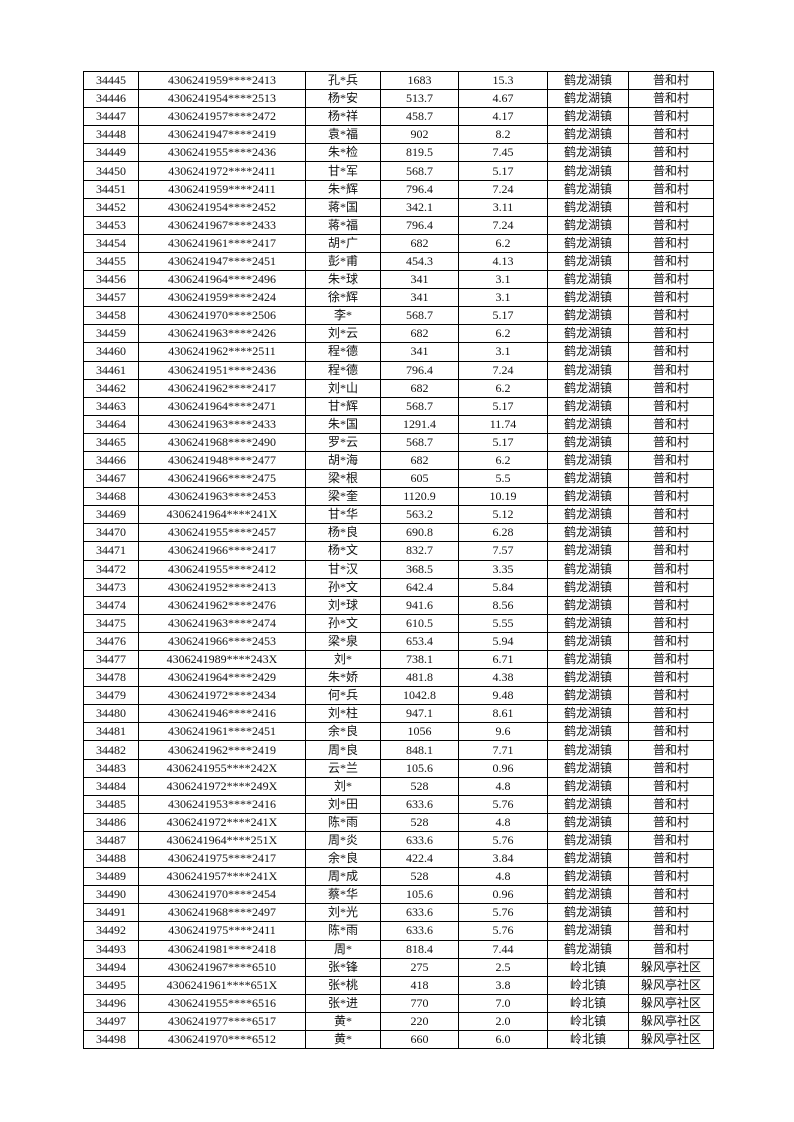  What do you see at coordinates (419, 913) in the screenshot?
I see `amount-cell: 633.6` at bounding box center [419, 913].